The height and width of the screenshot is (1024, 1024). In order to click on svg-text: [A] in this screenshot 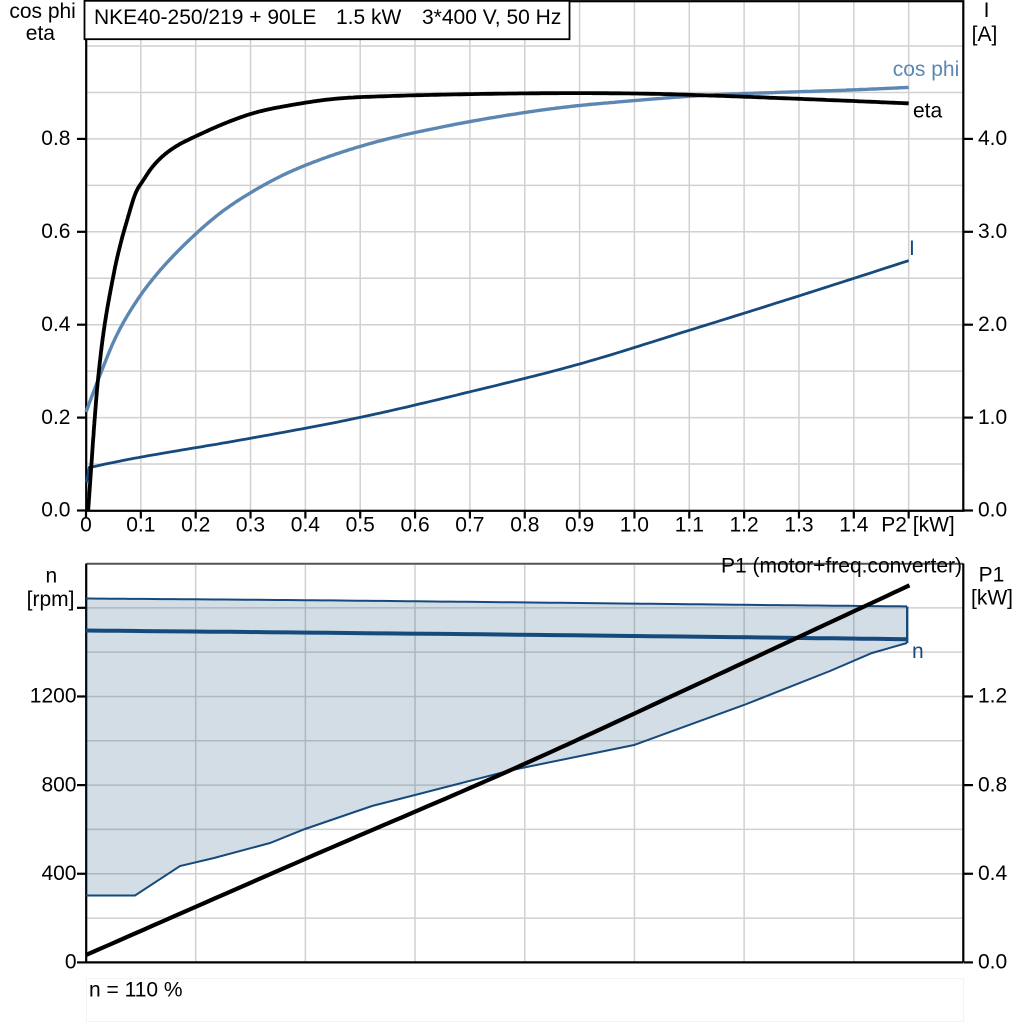, I will do `click(985, 34)`.